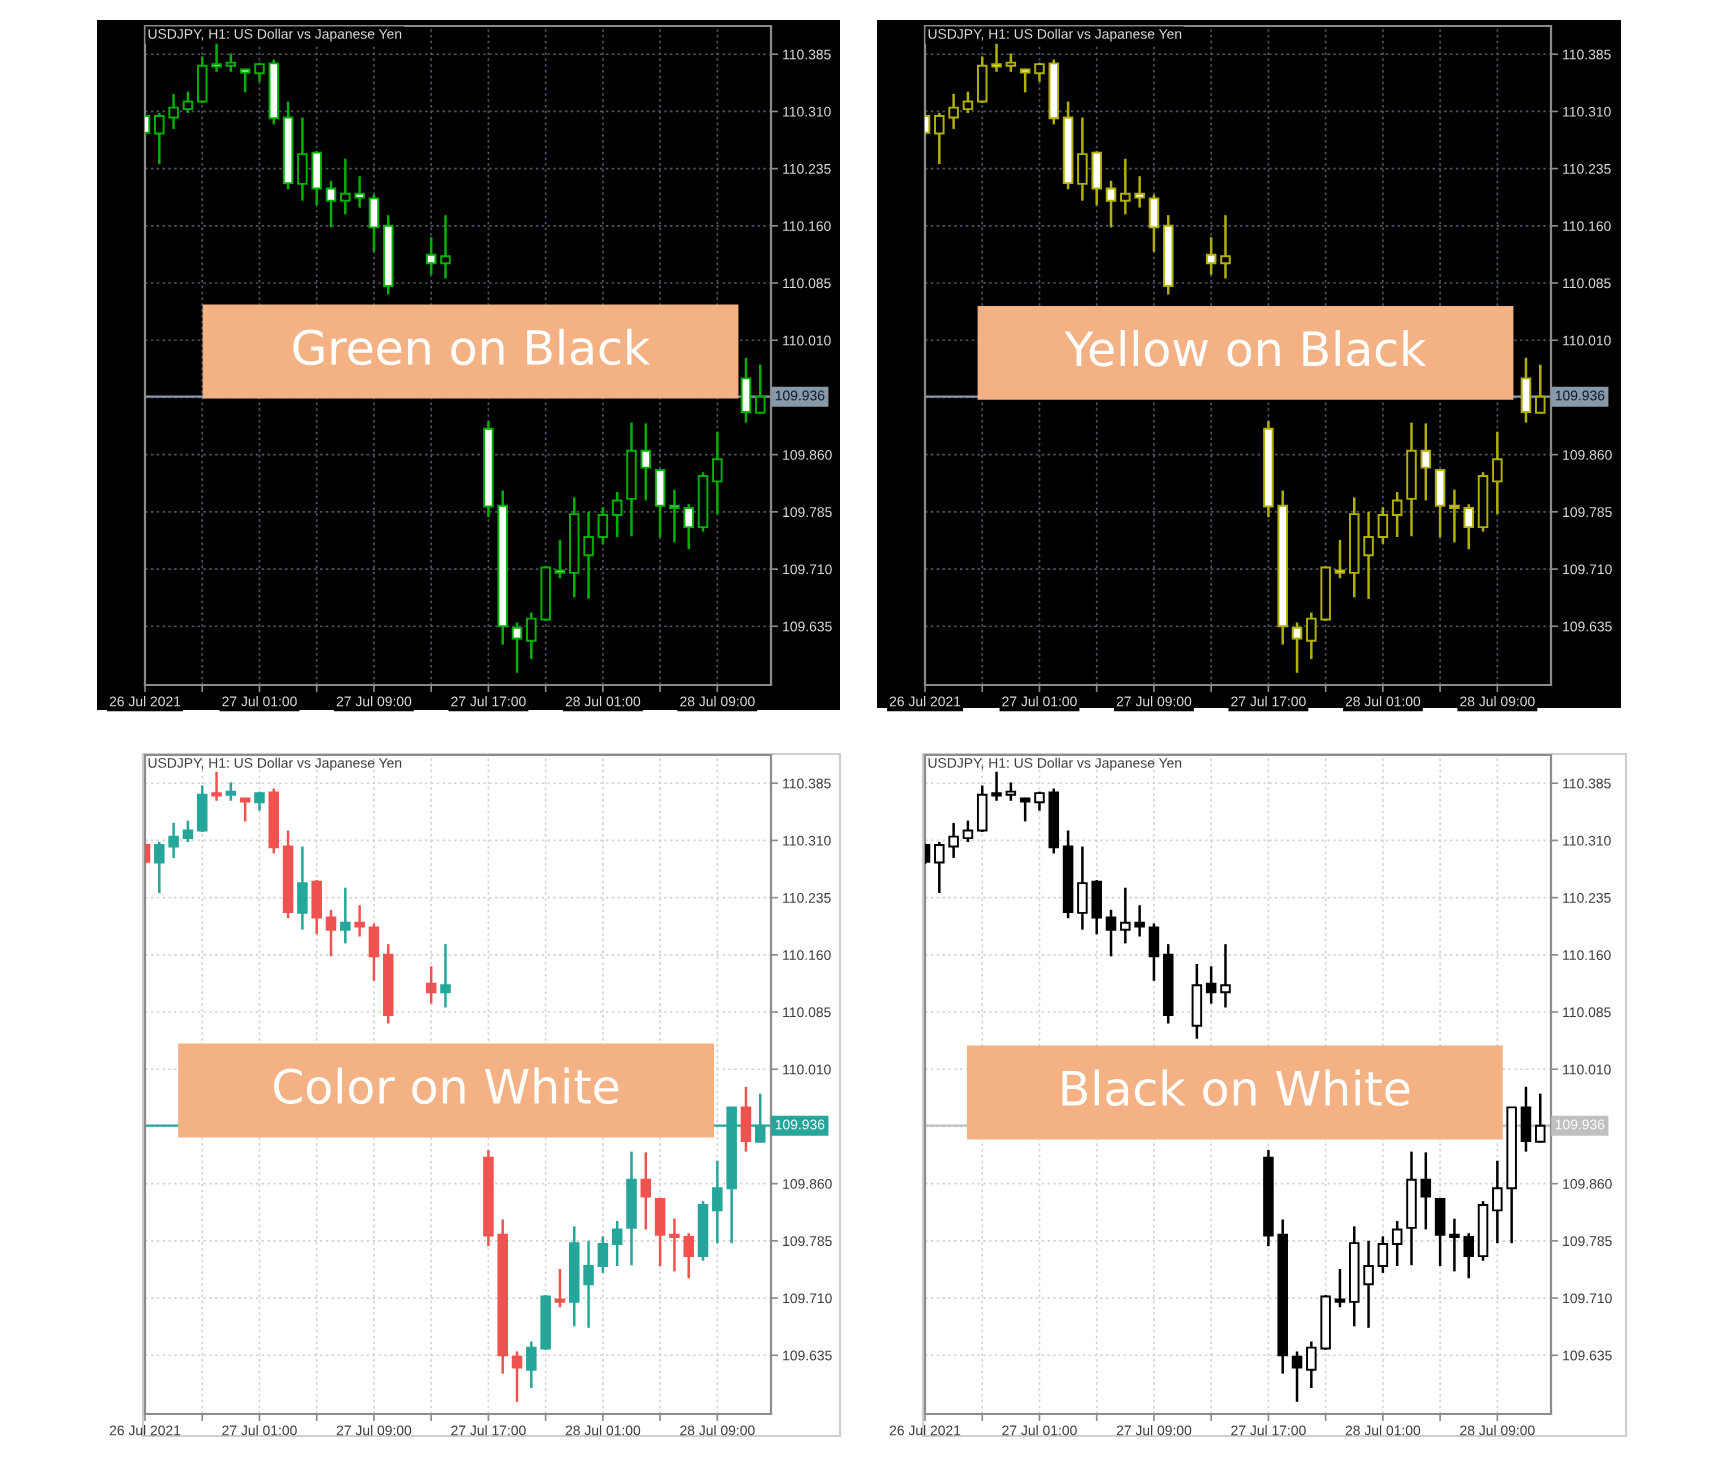 The height and width of the screenshot is (1462, 1734). Describe the element at coordinates (1236, 1088) in the screenshot. I see `annotation: Black on White` at that location.